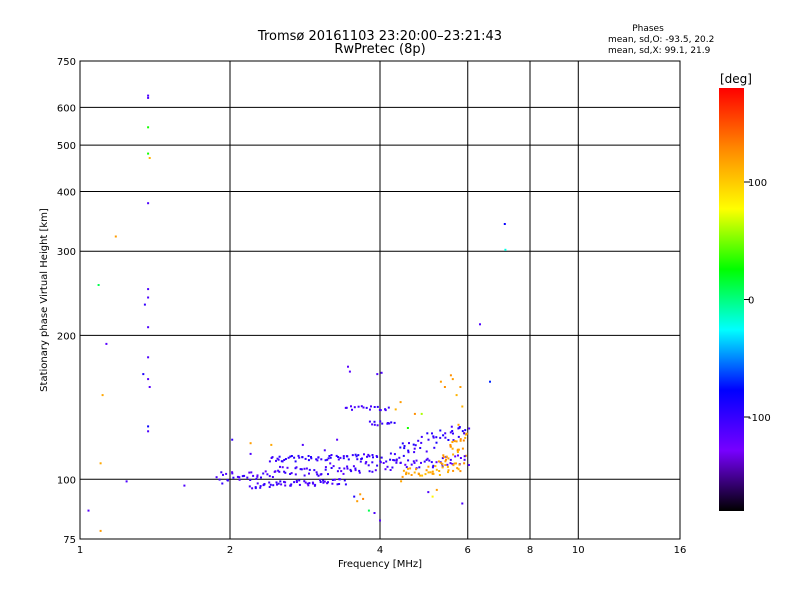  I want to click on x-tick-label: 1, so click(80, 550).